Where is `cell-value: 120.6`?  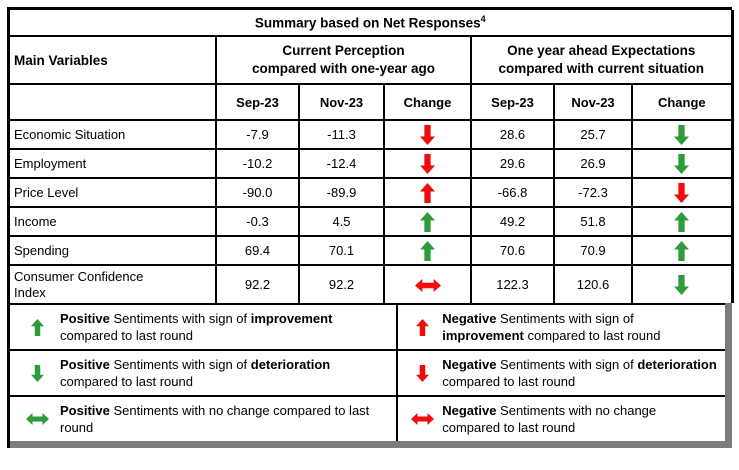
cell-value: 120.6 is located at coordinates (593, 284).